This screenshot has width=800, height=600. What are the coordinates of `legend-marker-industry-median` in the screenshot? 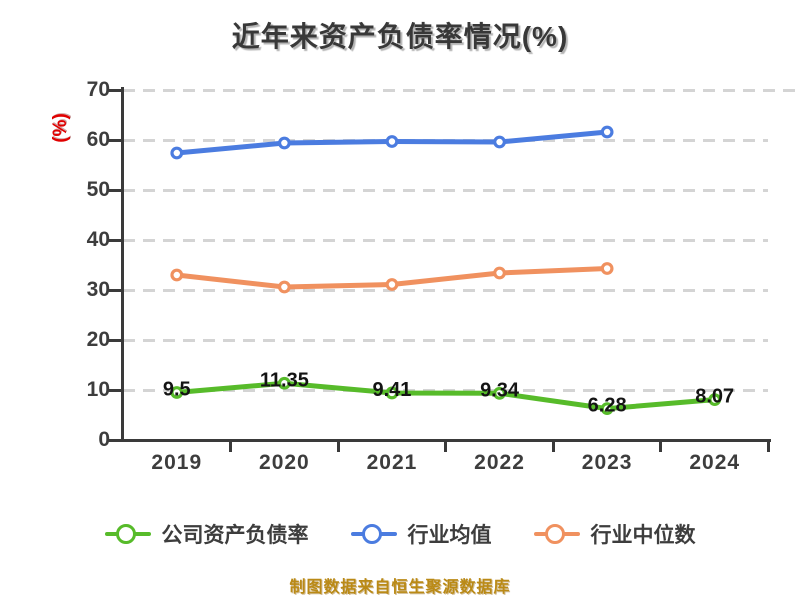 It's located at (556, 534).